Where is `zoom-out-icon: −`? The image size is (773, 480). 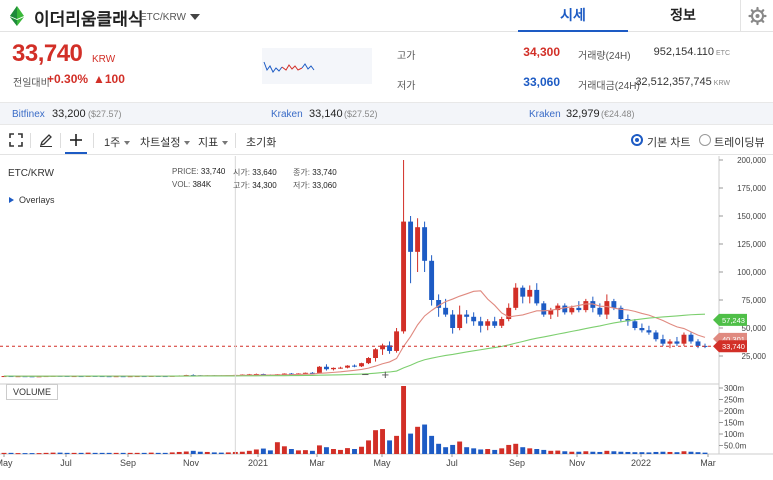
zoom-out-icon: − is located at coordinates (366, 374).